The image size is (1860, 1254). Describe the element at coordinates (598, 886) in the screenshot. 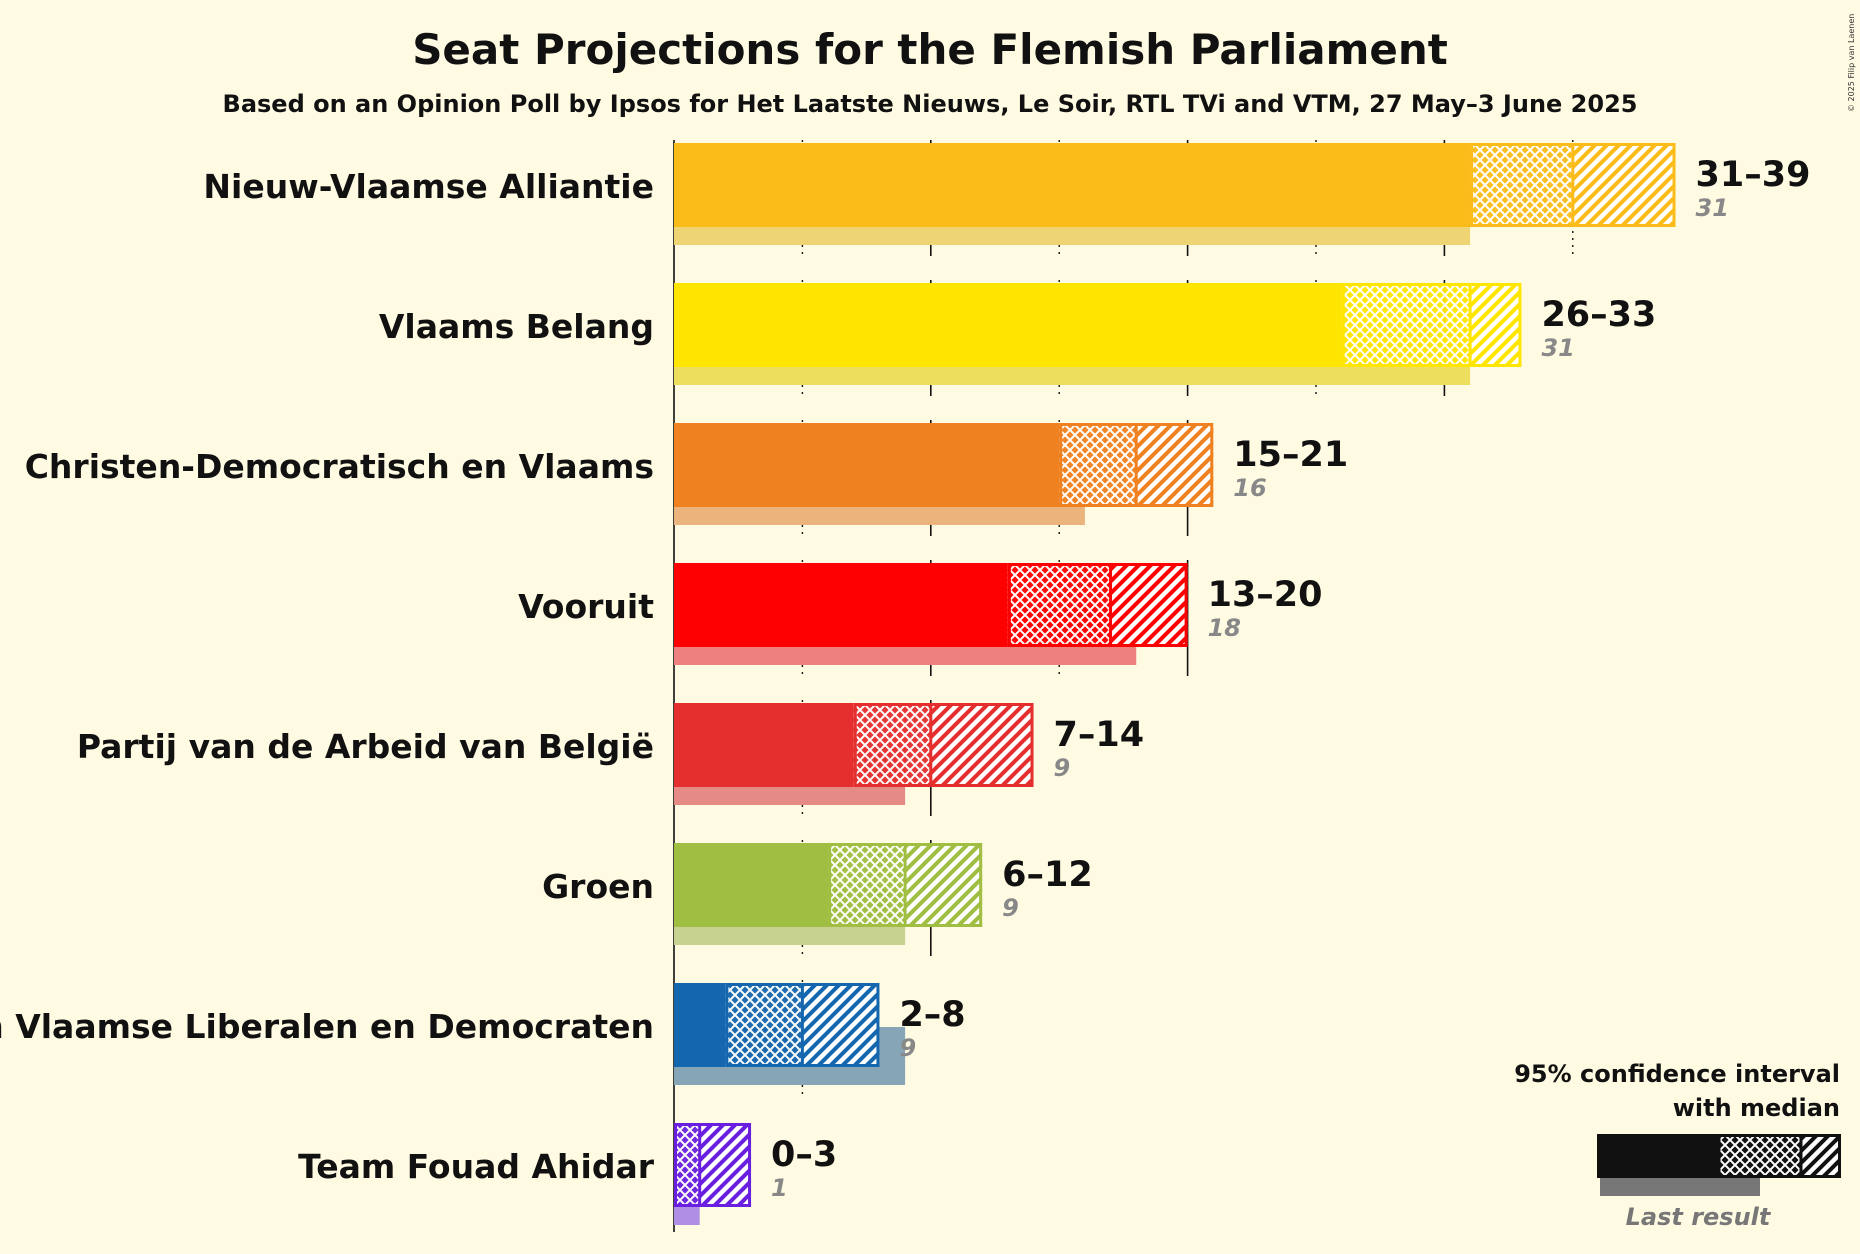

I see `party-label: Groen` at that location.